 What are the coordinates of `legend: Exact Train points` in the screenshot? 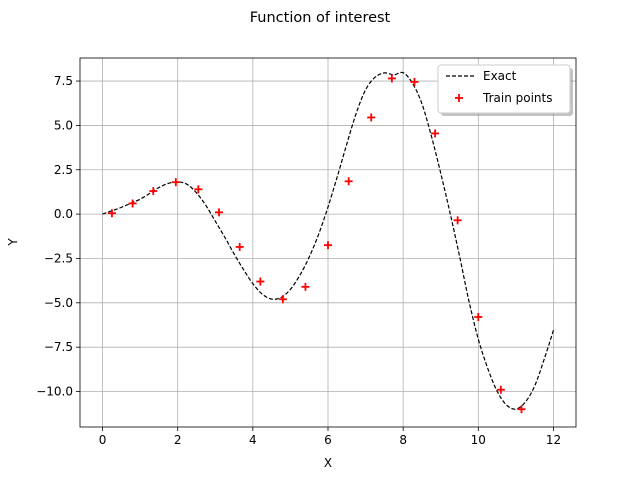 It's located at (505, 90).